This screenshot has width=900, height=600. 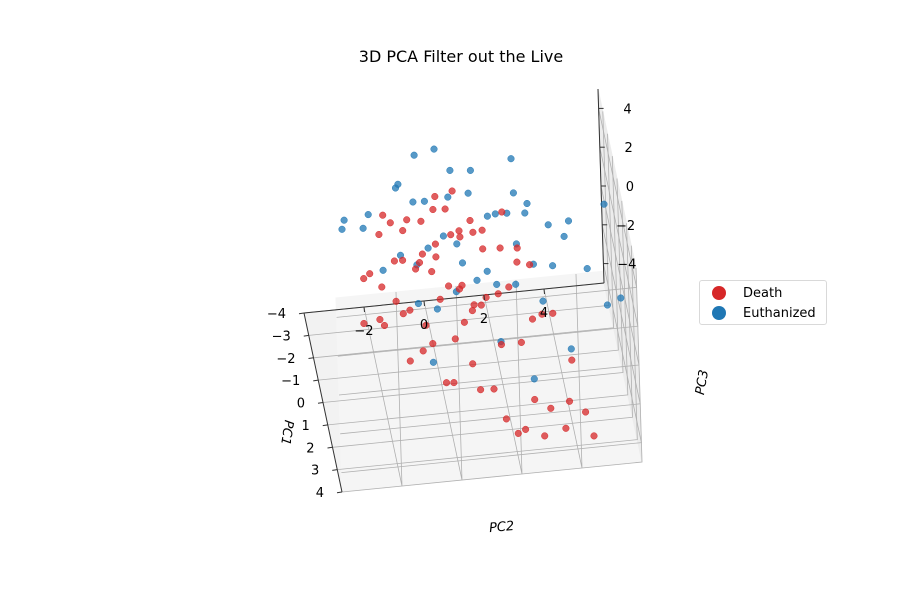 What do you see at coordinates (501, 527) in the screenshot?
I see `y-axis-label: PC2` at bounding box center [501, 527].